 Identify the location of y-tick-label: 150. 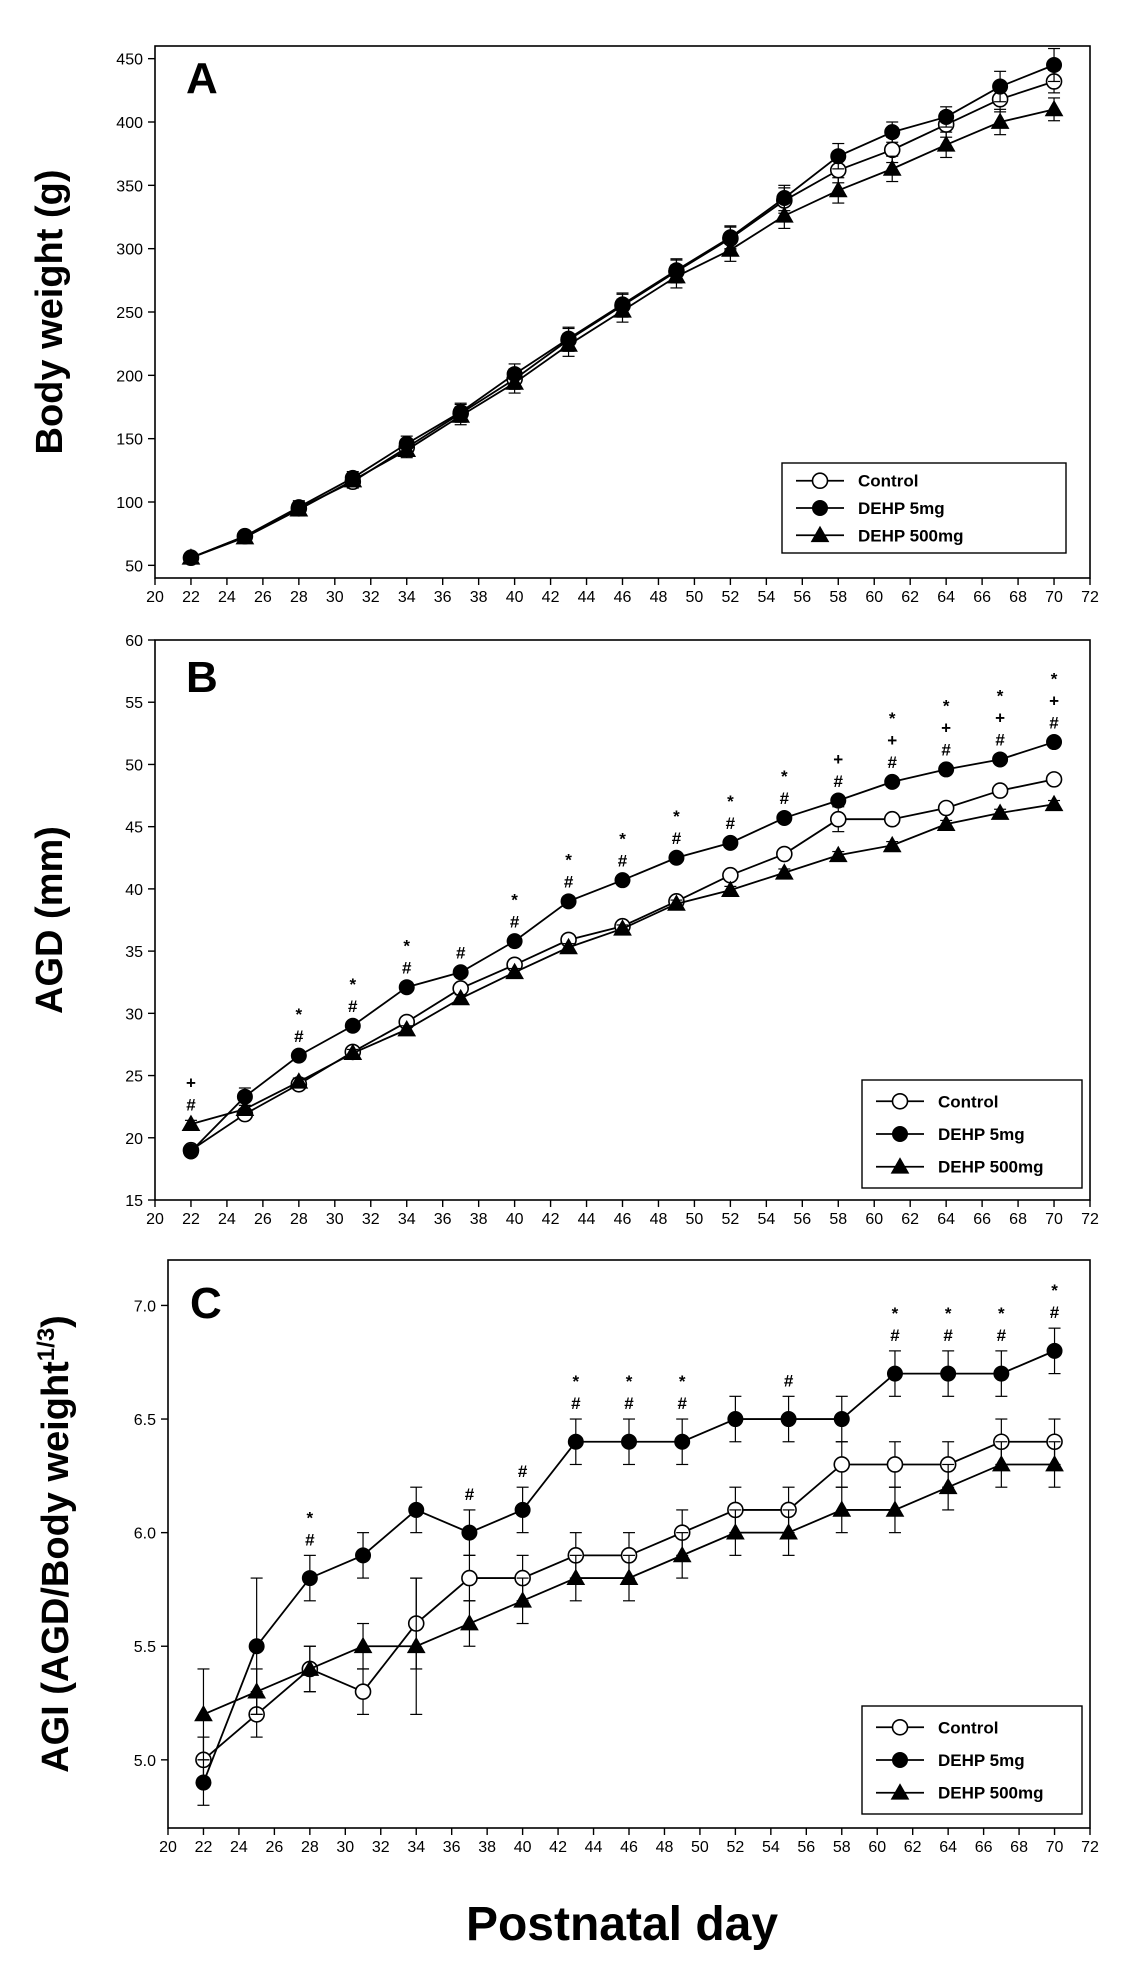
(129, 440).